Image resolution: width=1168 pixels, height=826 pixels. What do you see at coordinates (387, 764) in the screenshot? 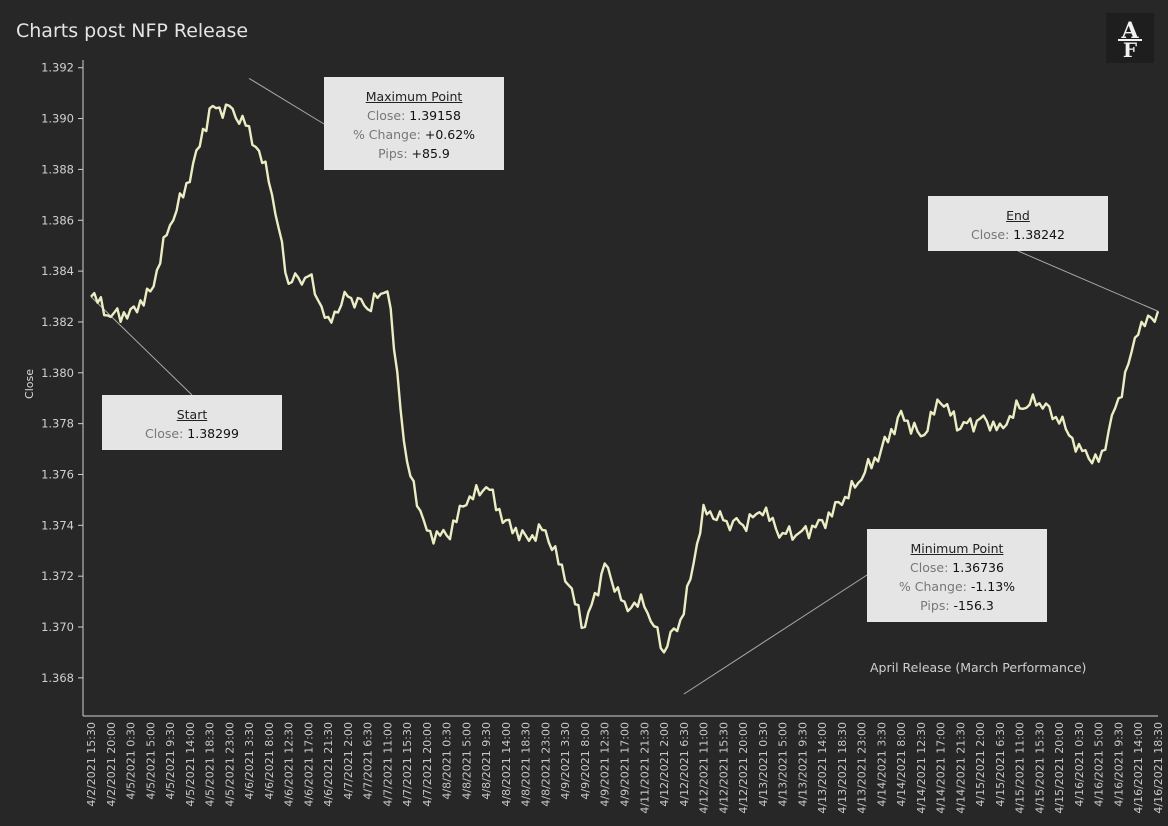
I see `x-tick-label: 4/7/2021 11:00` at bounding box center [387, 764].